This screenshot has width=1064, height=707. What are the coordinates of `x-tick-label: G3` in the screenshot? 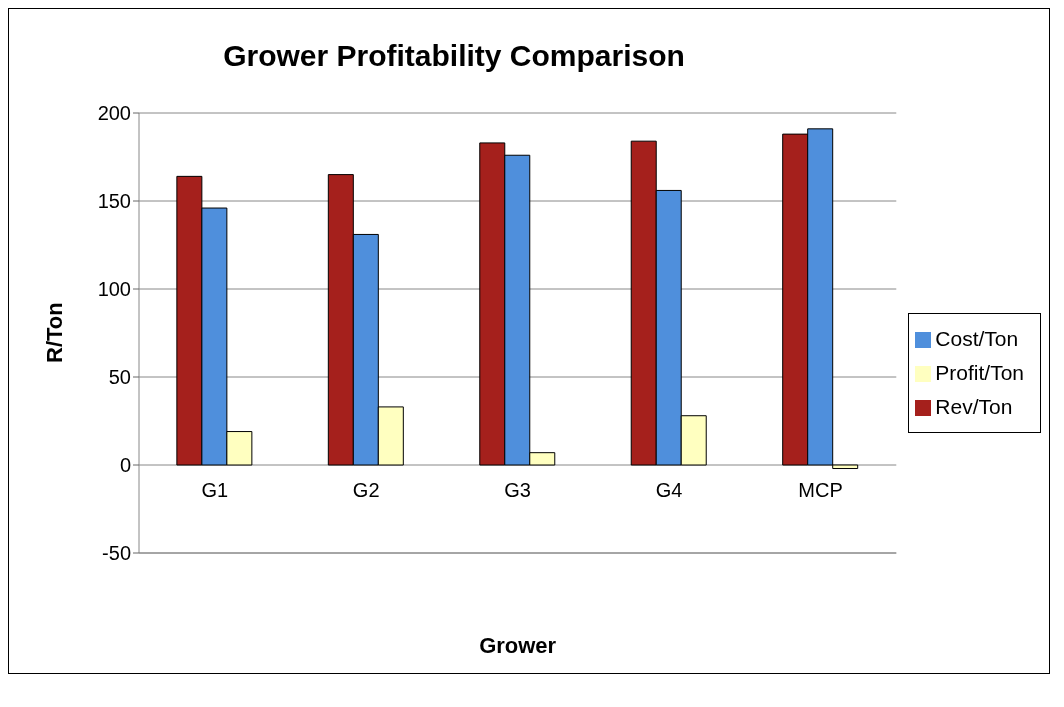 It's located at (517, 490).